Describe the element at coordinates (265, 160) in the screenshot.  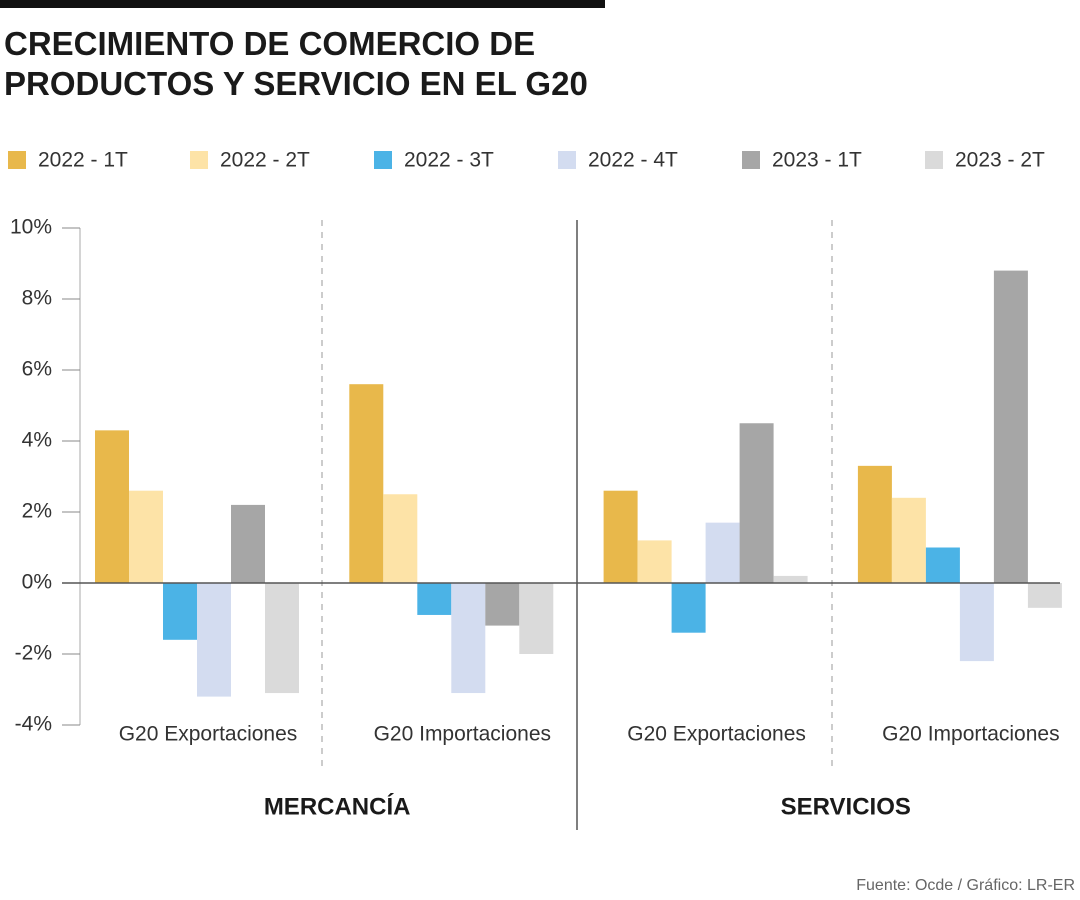
I see `legend-label: 2022 - 2T` at that location.